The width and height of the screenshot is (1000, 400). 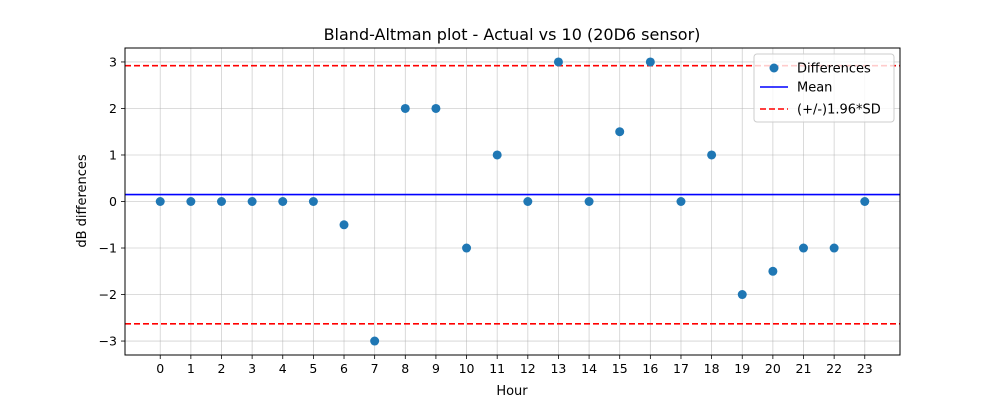 I want to click on legend: Differences Mean (+/-)1.96*SD, so click(x=824, y=88).